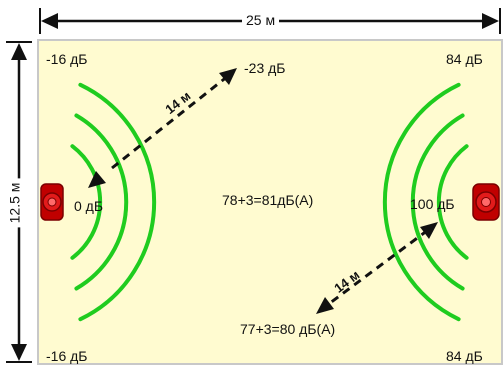 This screenshot has height=367, width=504. Describe the element at coordinates (52, 202) in the screenshot. I see `left-speaker-icon` at that location.